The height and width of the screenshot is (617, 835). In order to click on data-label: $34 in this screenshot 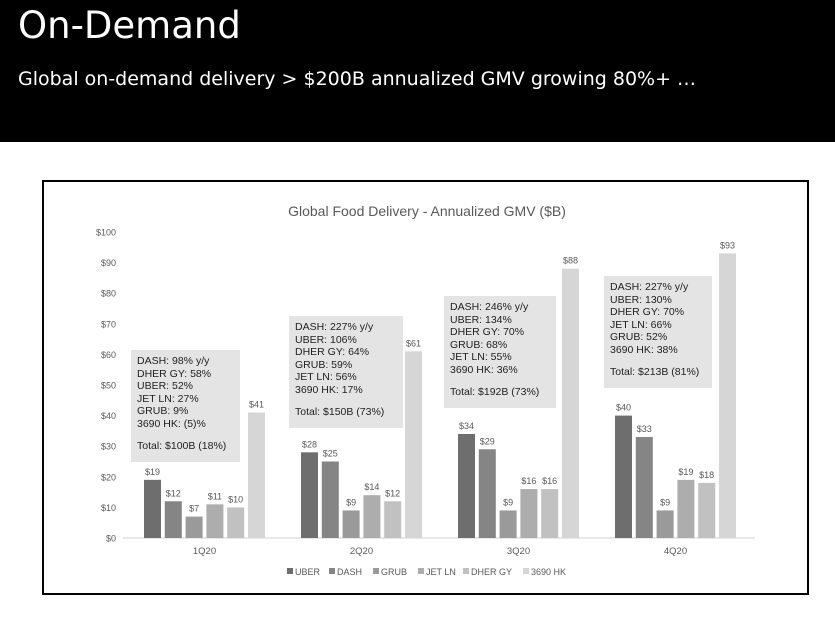, I will do `click(466, 426)`.